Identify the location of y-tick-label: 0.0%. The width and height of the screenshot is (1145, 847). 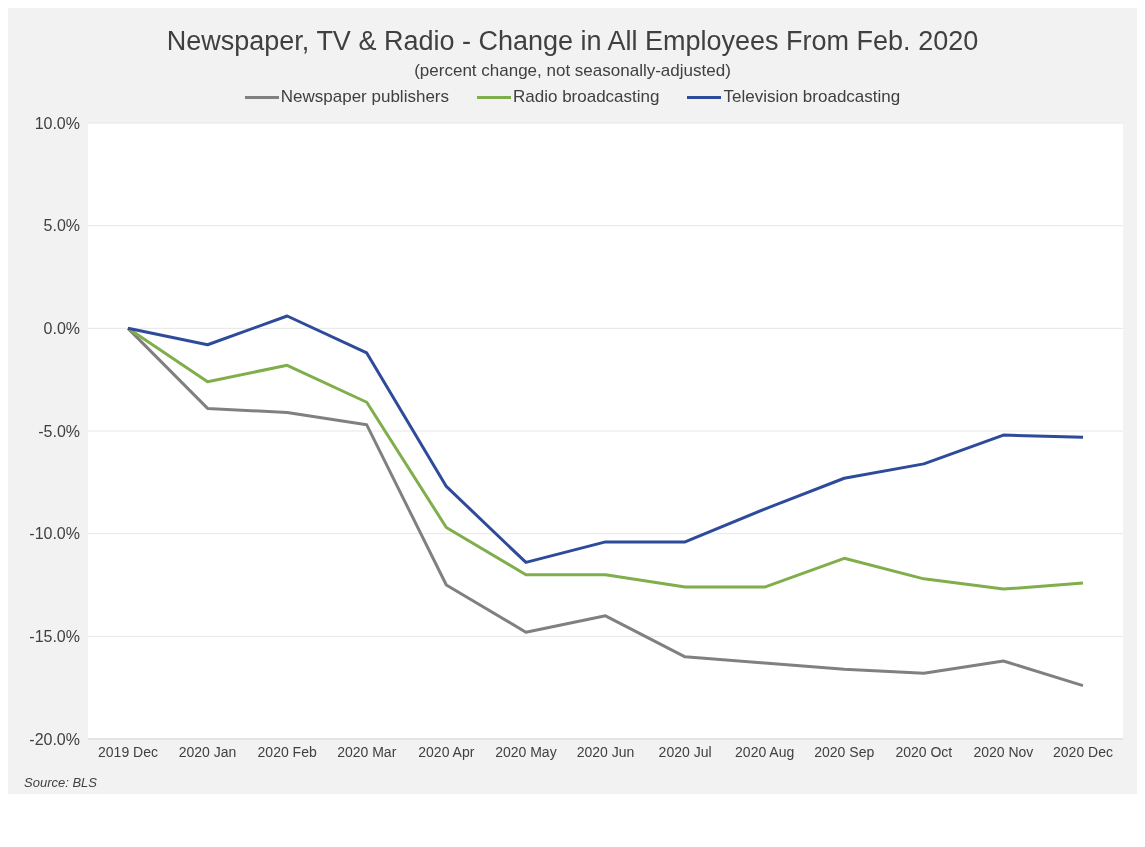
(61, 329).